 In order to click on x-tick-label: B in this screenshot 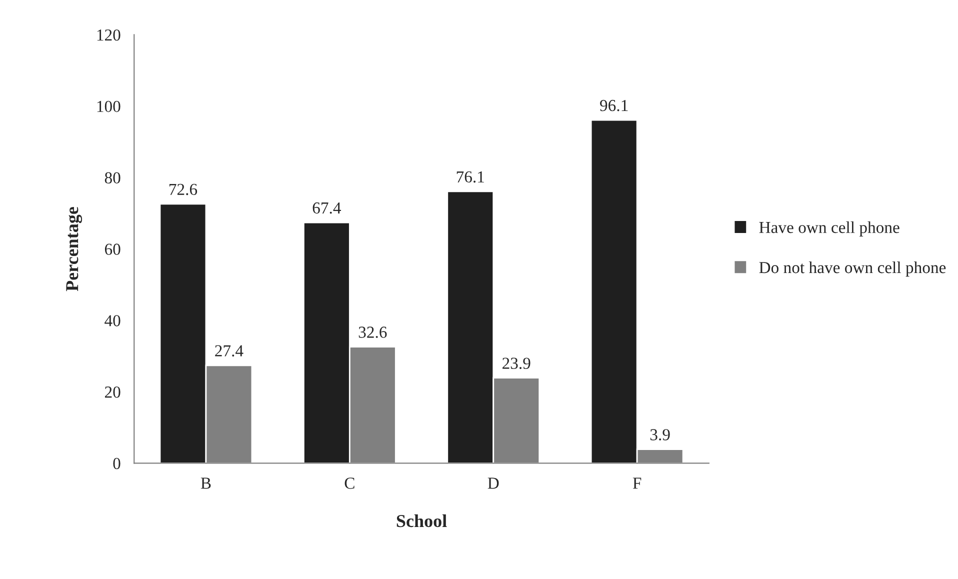, I will do `click(205, 483)`.